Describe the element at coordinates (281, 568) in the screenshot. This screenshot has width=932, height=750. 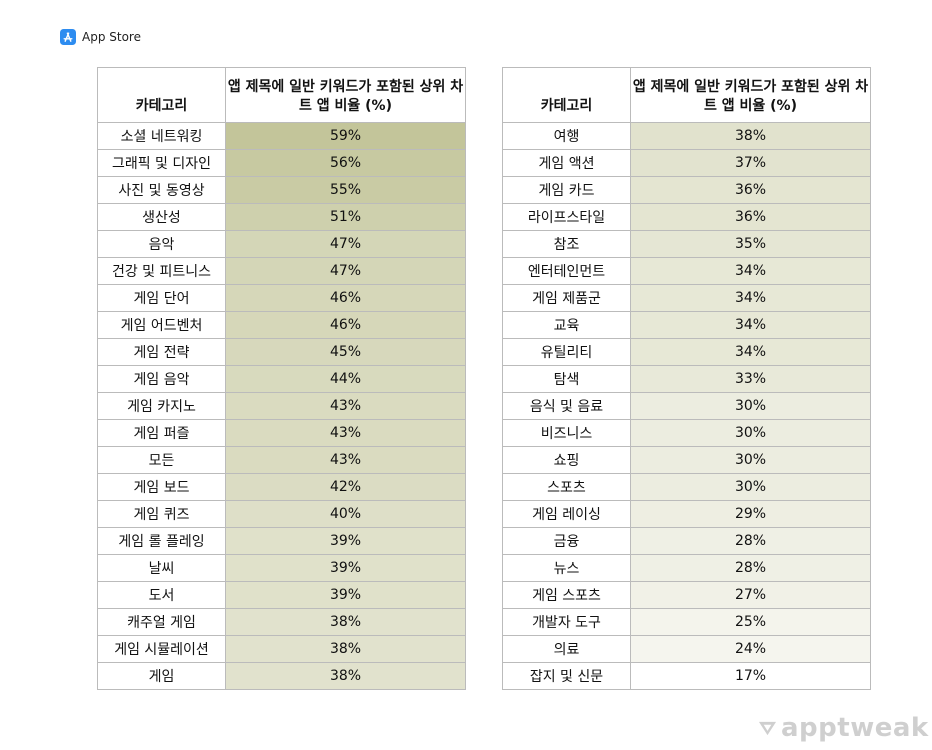
I see `table-row: 날씨 39%` at that location.